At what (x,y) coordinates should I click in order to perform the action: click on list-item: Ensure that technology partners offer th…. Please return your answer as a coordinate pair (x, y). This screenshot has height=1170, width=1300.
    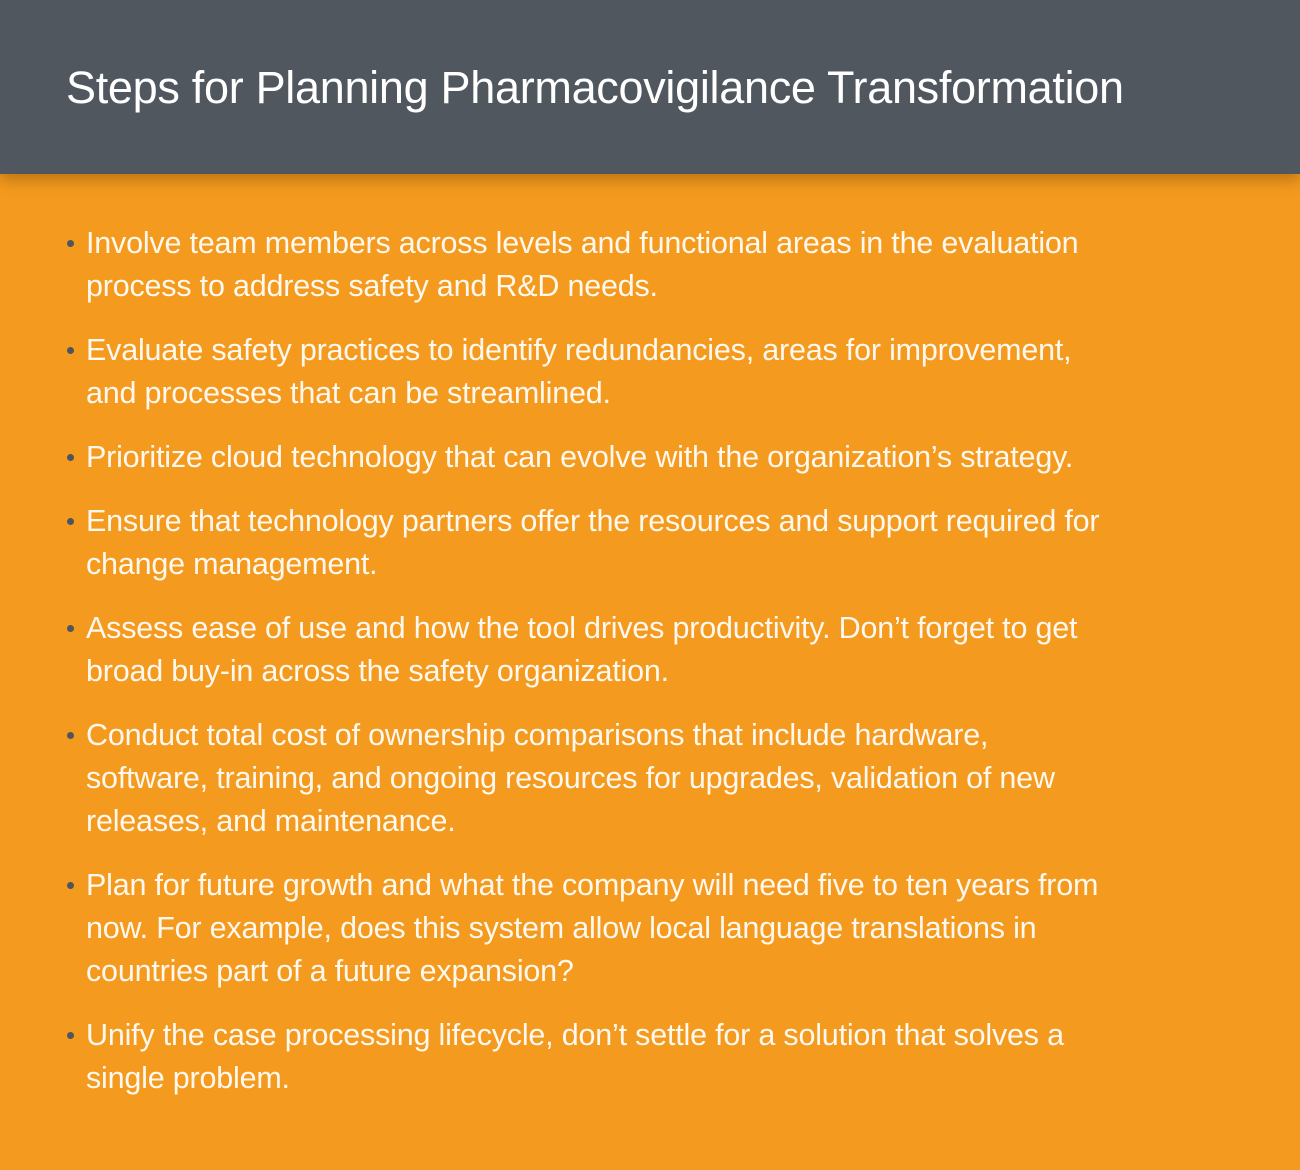
    Looking at the image, I should click on (650, 543).